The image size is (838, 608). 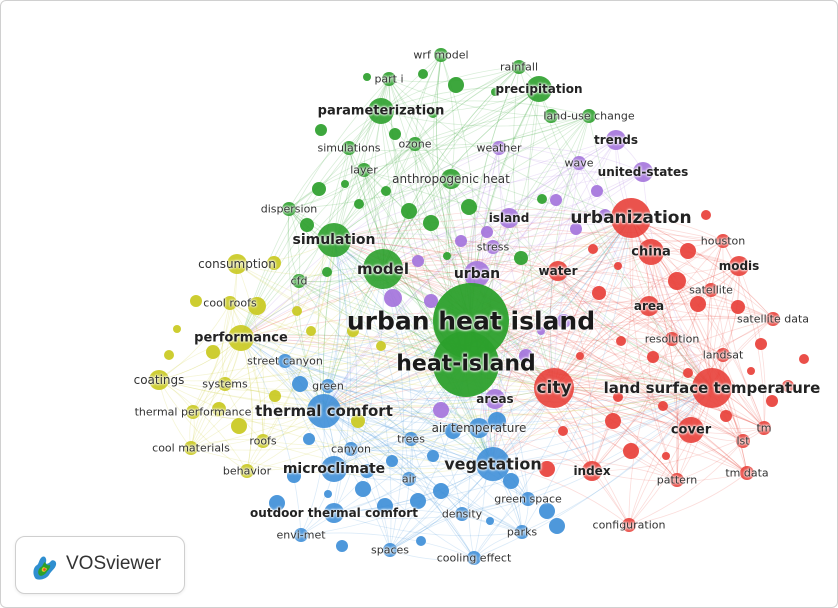 I want to click on node-water, so click(x=558, y=271).